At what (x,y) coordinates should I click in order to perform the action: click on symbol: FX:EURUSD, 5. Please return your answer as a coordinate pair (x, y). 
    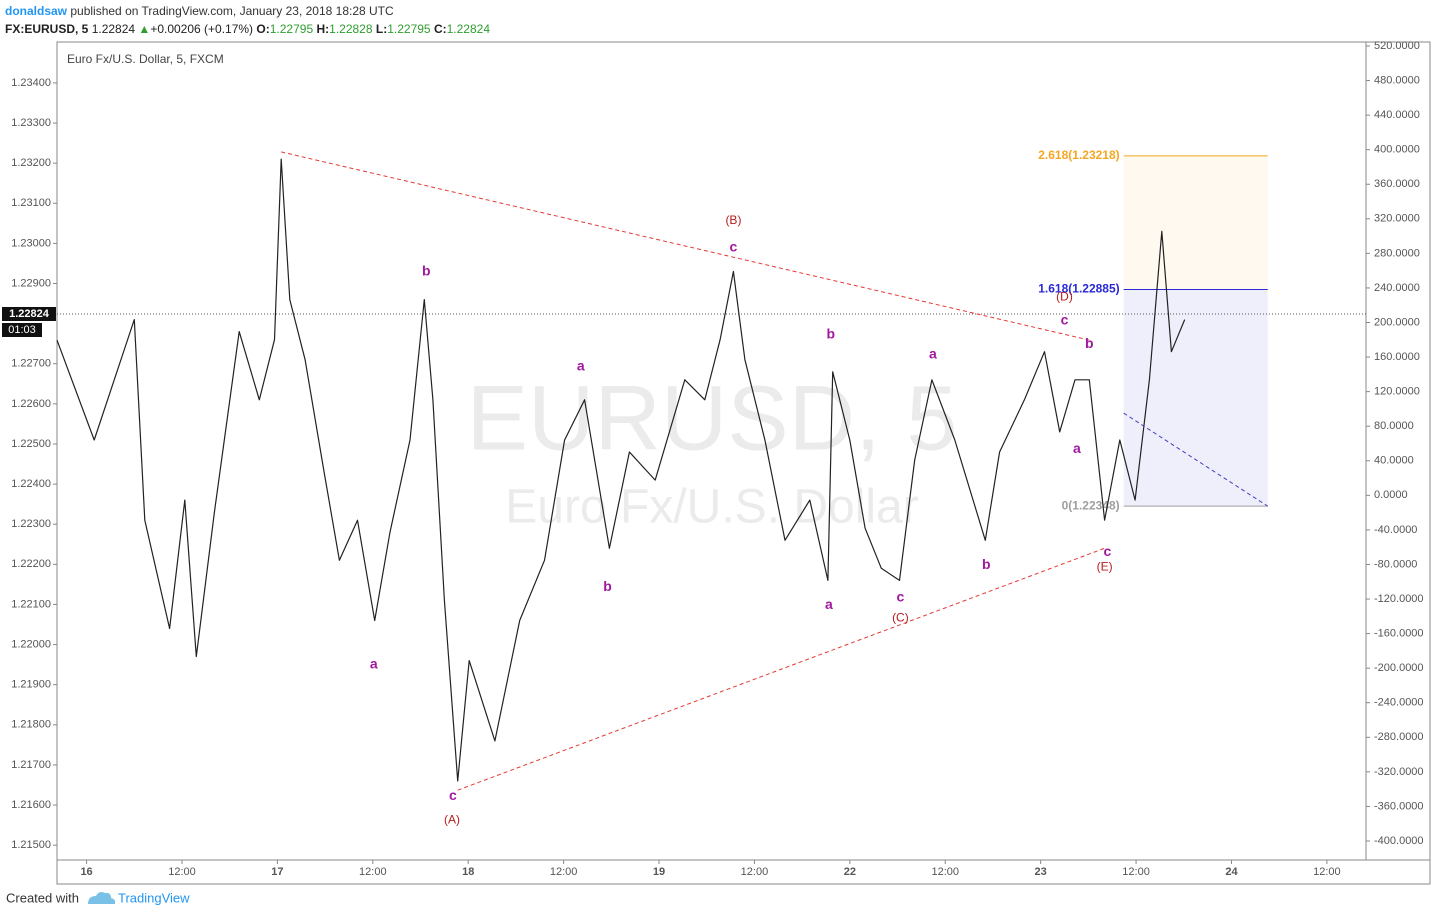
    Looking at the image, I should click on (47, 29).